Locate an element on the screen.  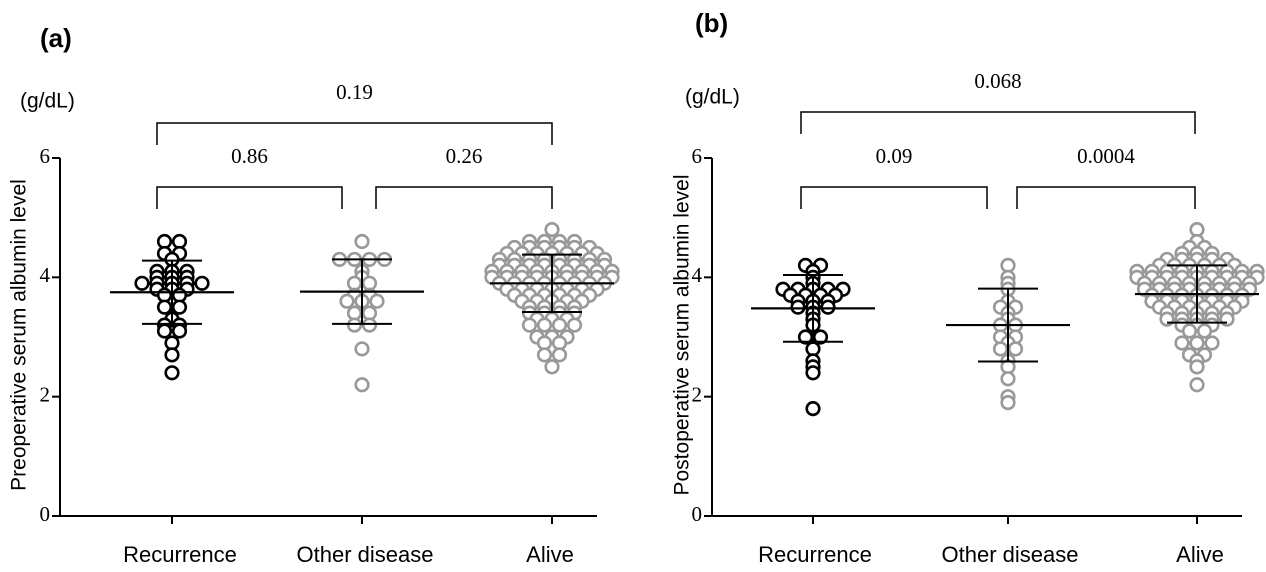
p-value: 0.09 is located at coordinates (894, 156).